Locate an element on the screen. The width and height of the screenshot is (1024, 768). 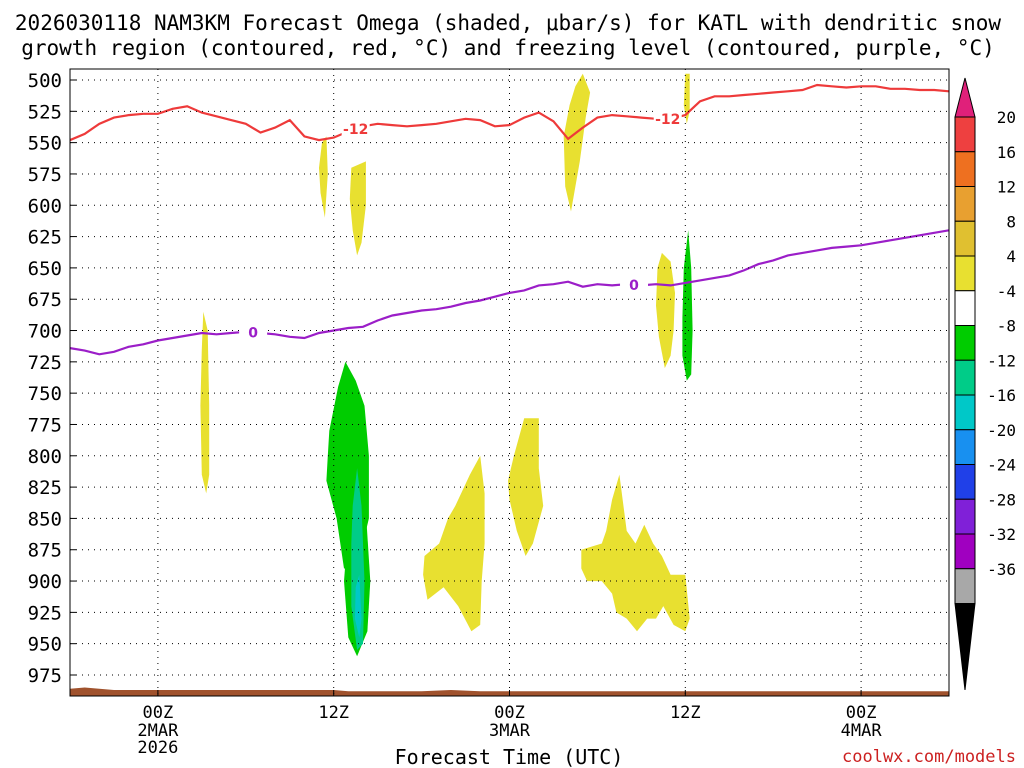
y-tick-label: 925 is located at coordinates (45, 613).